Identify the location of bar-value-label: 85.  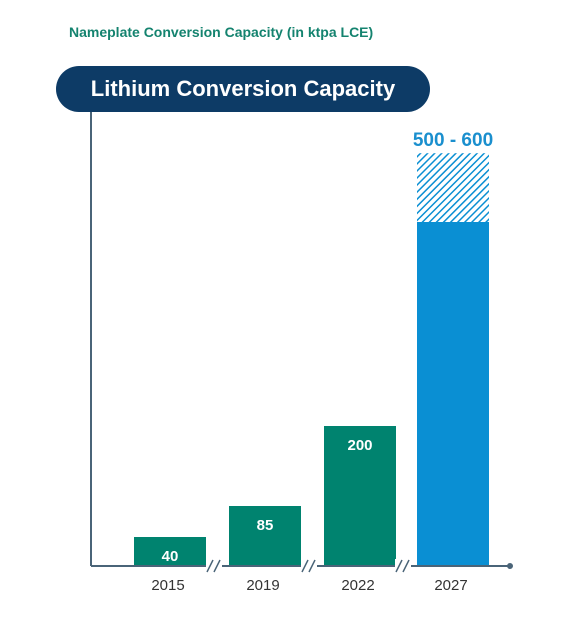
(265, 525).